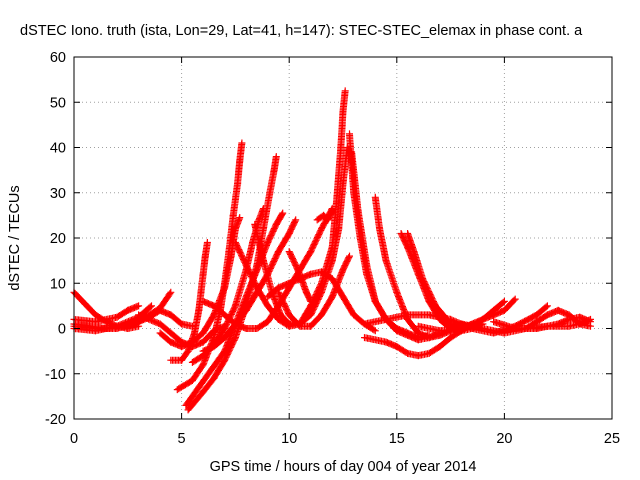 This screenshot has height=480, width=640. I want to click on y-tick-label: 50, so click(58, 103).